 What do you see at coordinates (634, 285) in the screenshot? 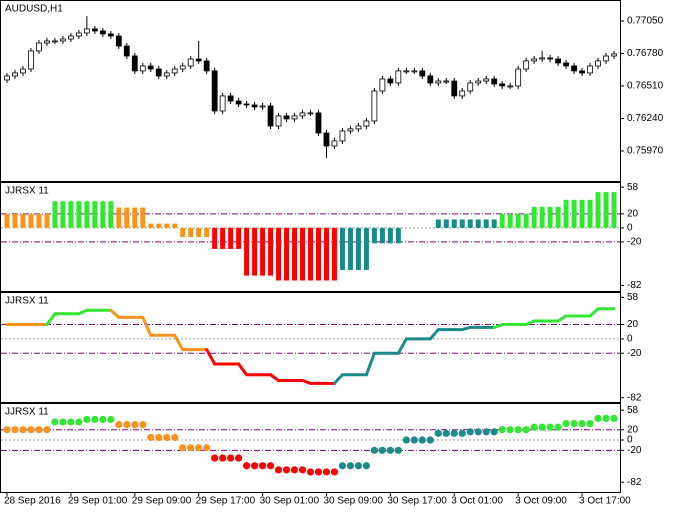
I see `y-tick-label: -82` at bounding box center [634, 285].